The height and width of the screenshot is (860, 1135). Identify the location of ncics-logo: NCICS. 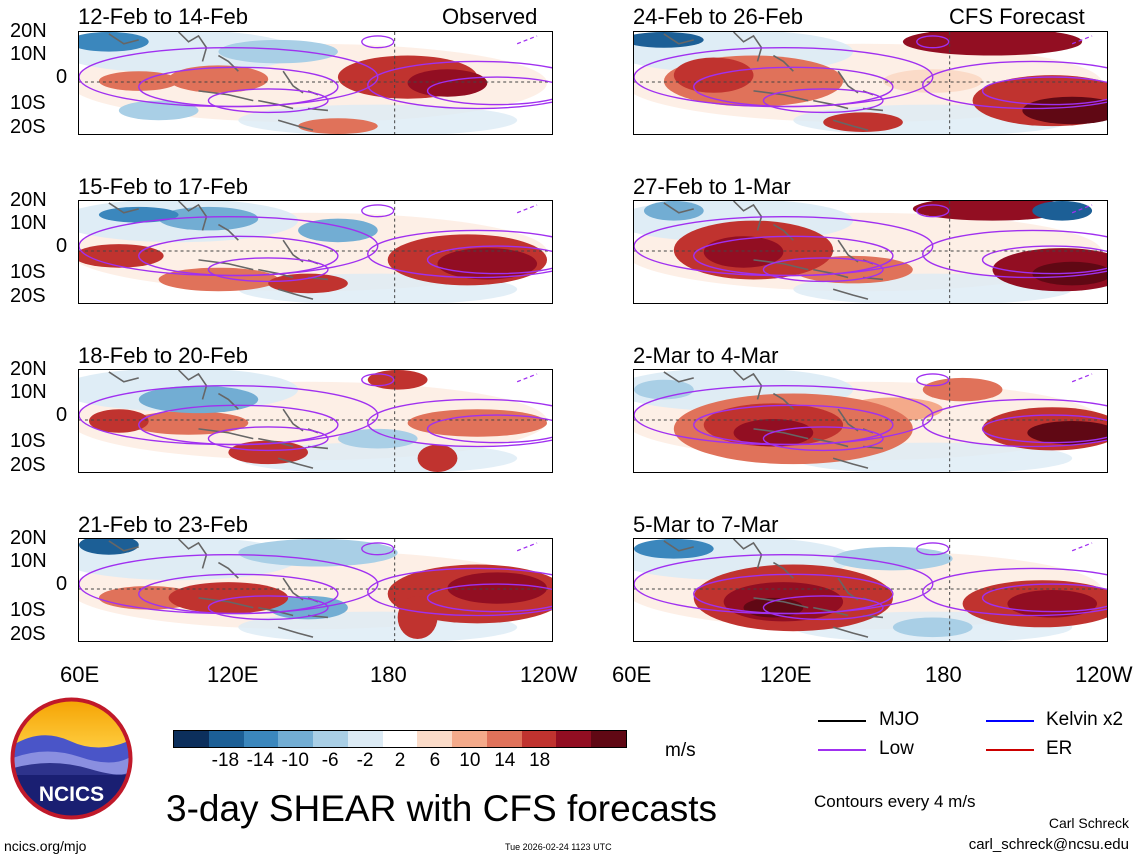
(71, 758).